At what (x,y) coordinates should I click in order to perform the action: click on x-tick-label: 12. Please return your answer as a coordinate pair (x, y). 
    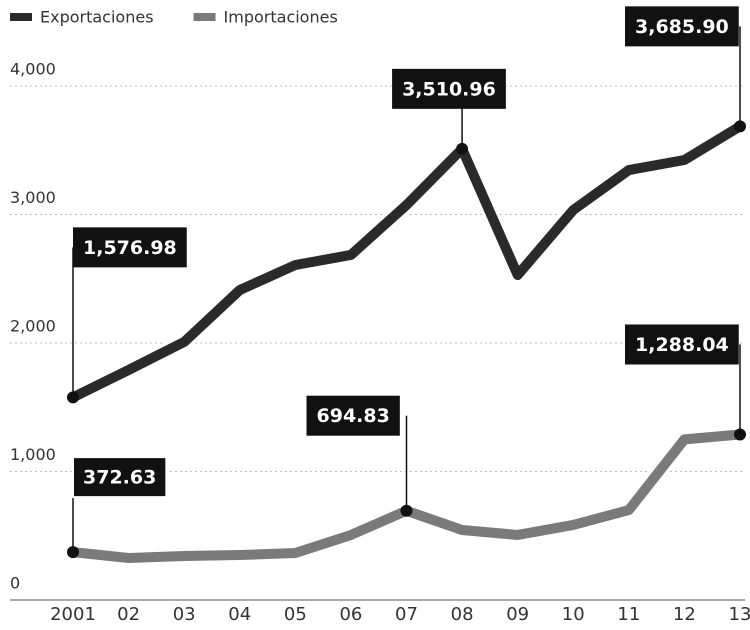
    Looking at the image, I should click on (684, 614).